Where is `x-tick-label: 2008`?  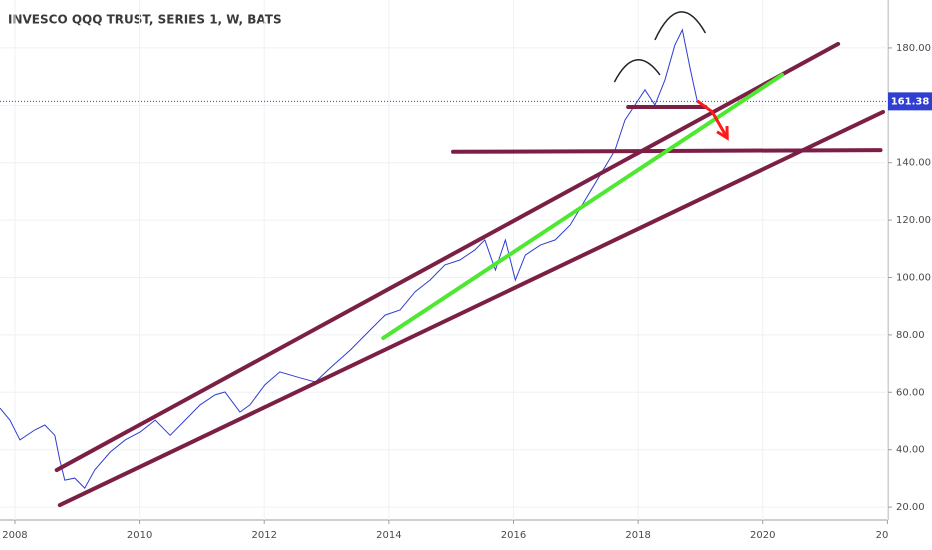 x-tick-label: 2008 is located at coordinates (14, 535).